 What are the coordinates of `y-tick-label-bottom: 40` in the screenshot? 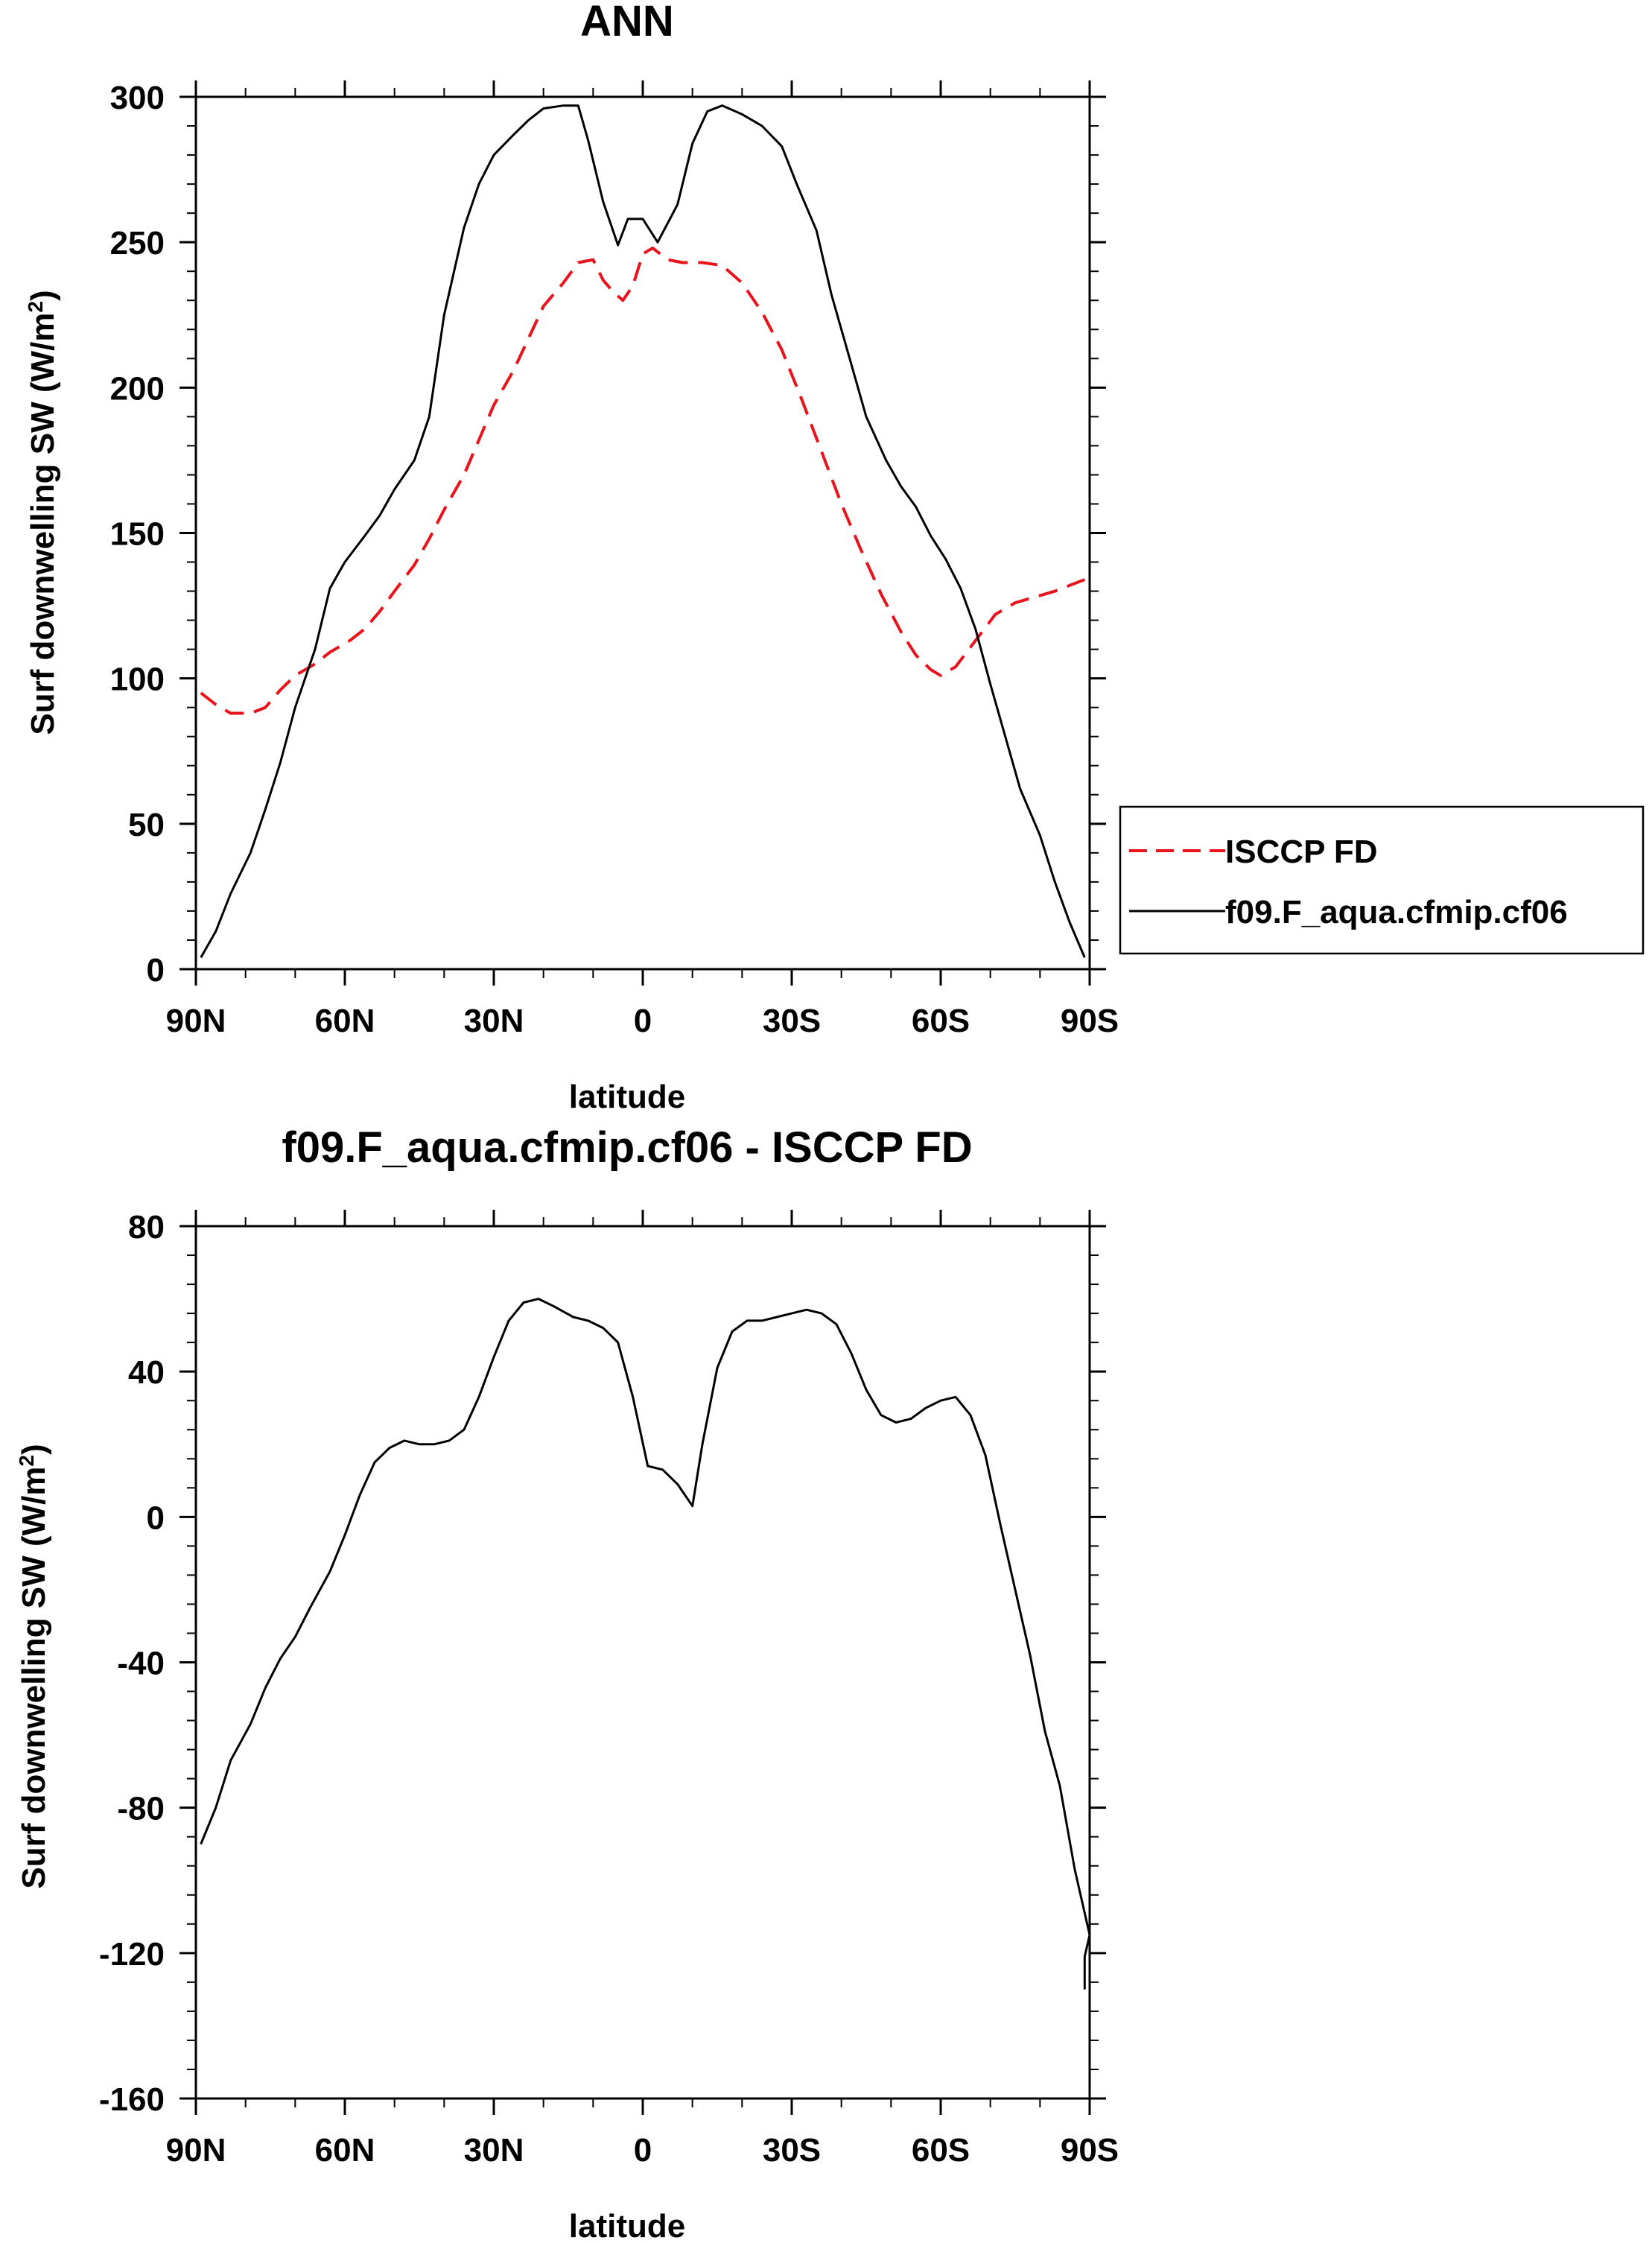 It's located at (146, 1373).